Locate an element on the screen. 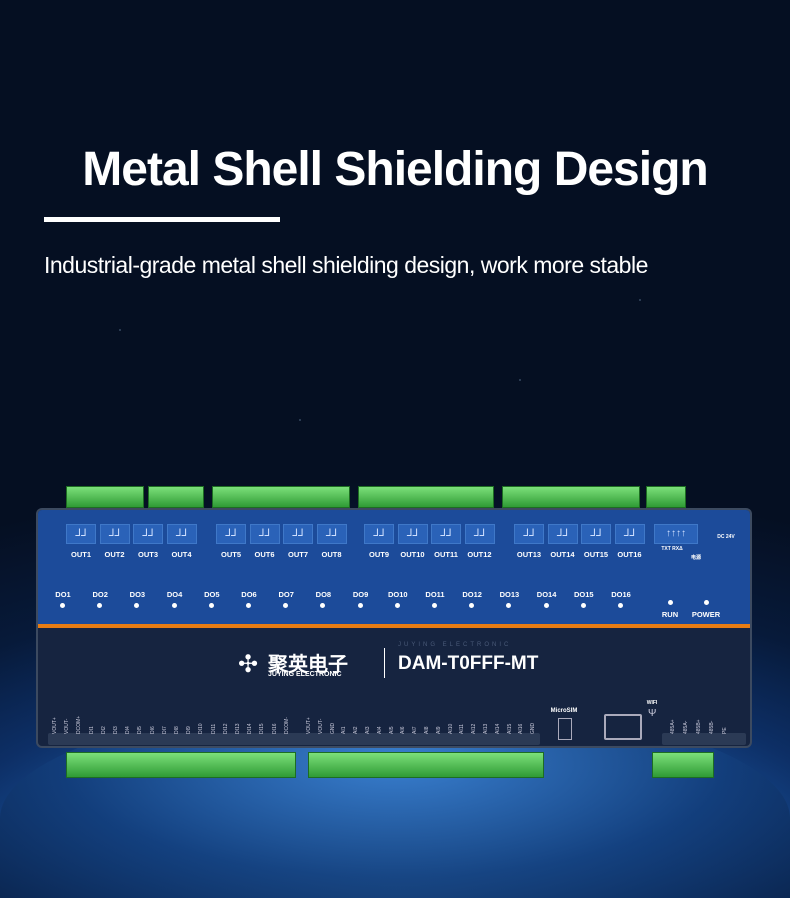 The height and width of the screenshot is (898, 790). pin-label: AI10 is located at coordinates (450, 728).